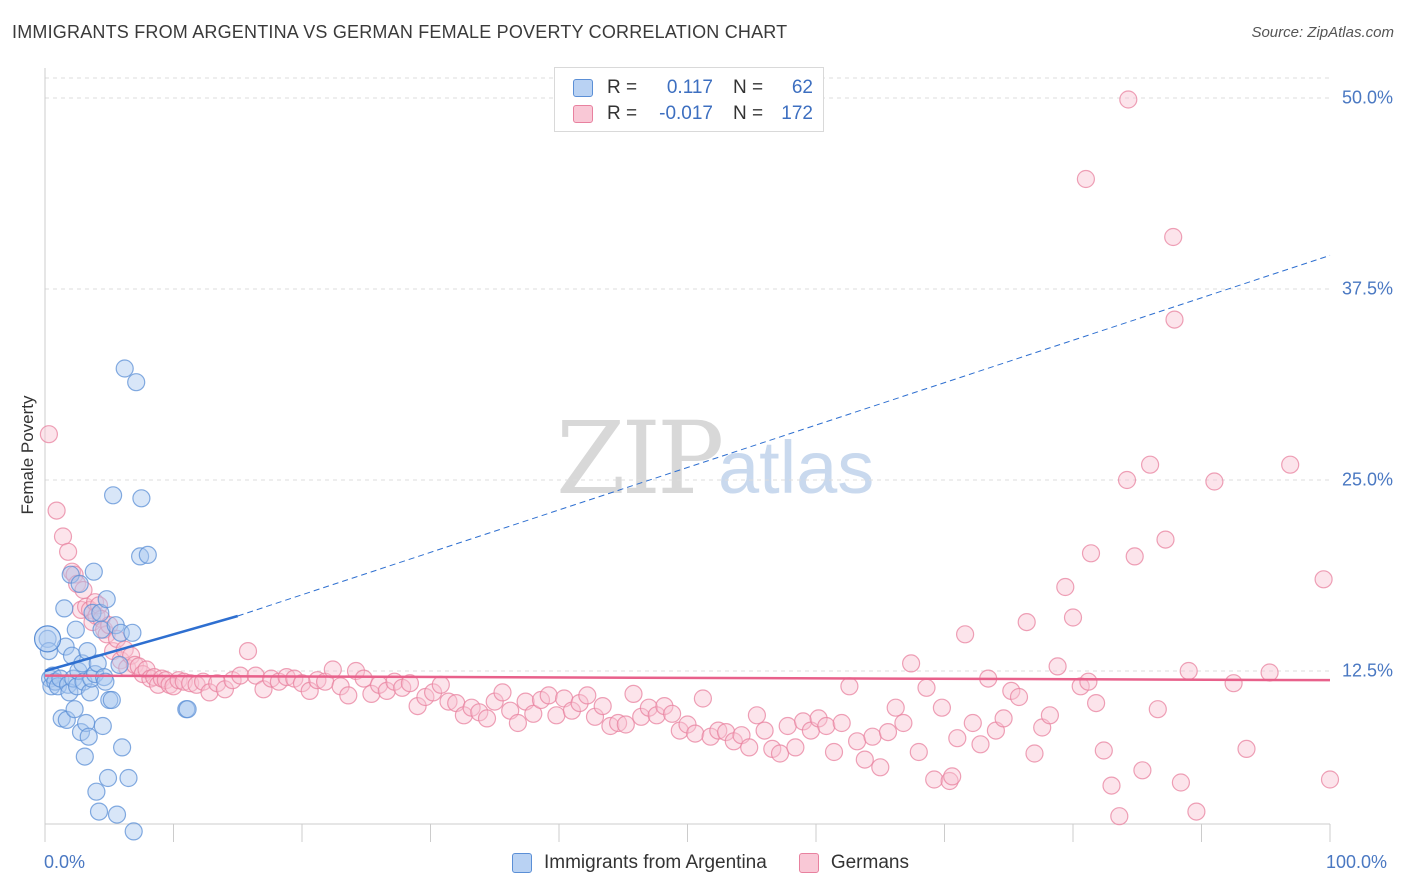  Describe the element at coordinates (689, 87) in the screenshot. I see `legend-r-value: 0.117` at that location.